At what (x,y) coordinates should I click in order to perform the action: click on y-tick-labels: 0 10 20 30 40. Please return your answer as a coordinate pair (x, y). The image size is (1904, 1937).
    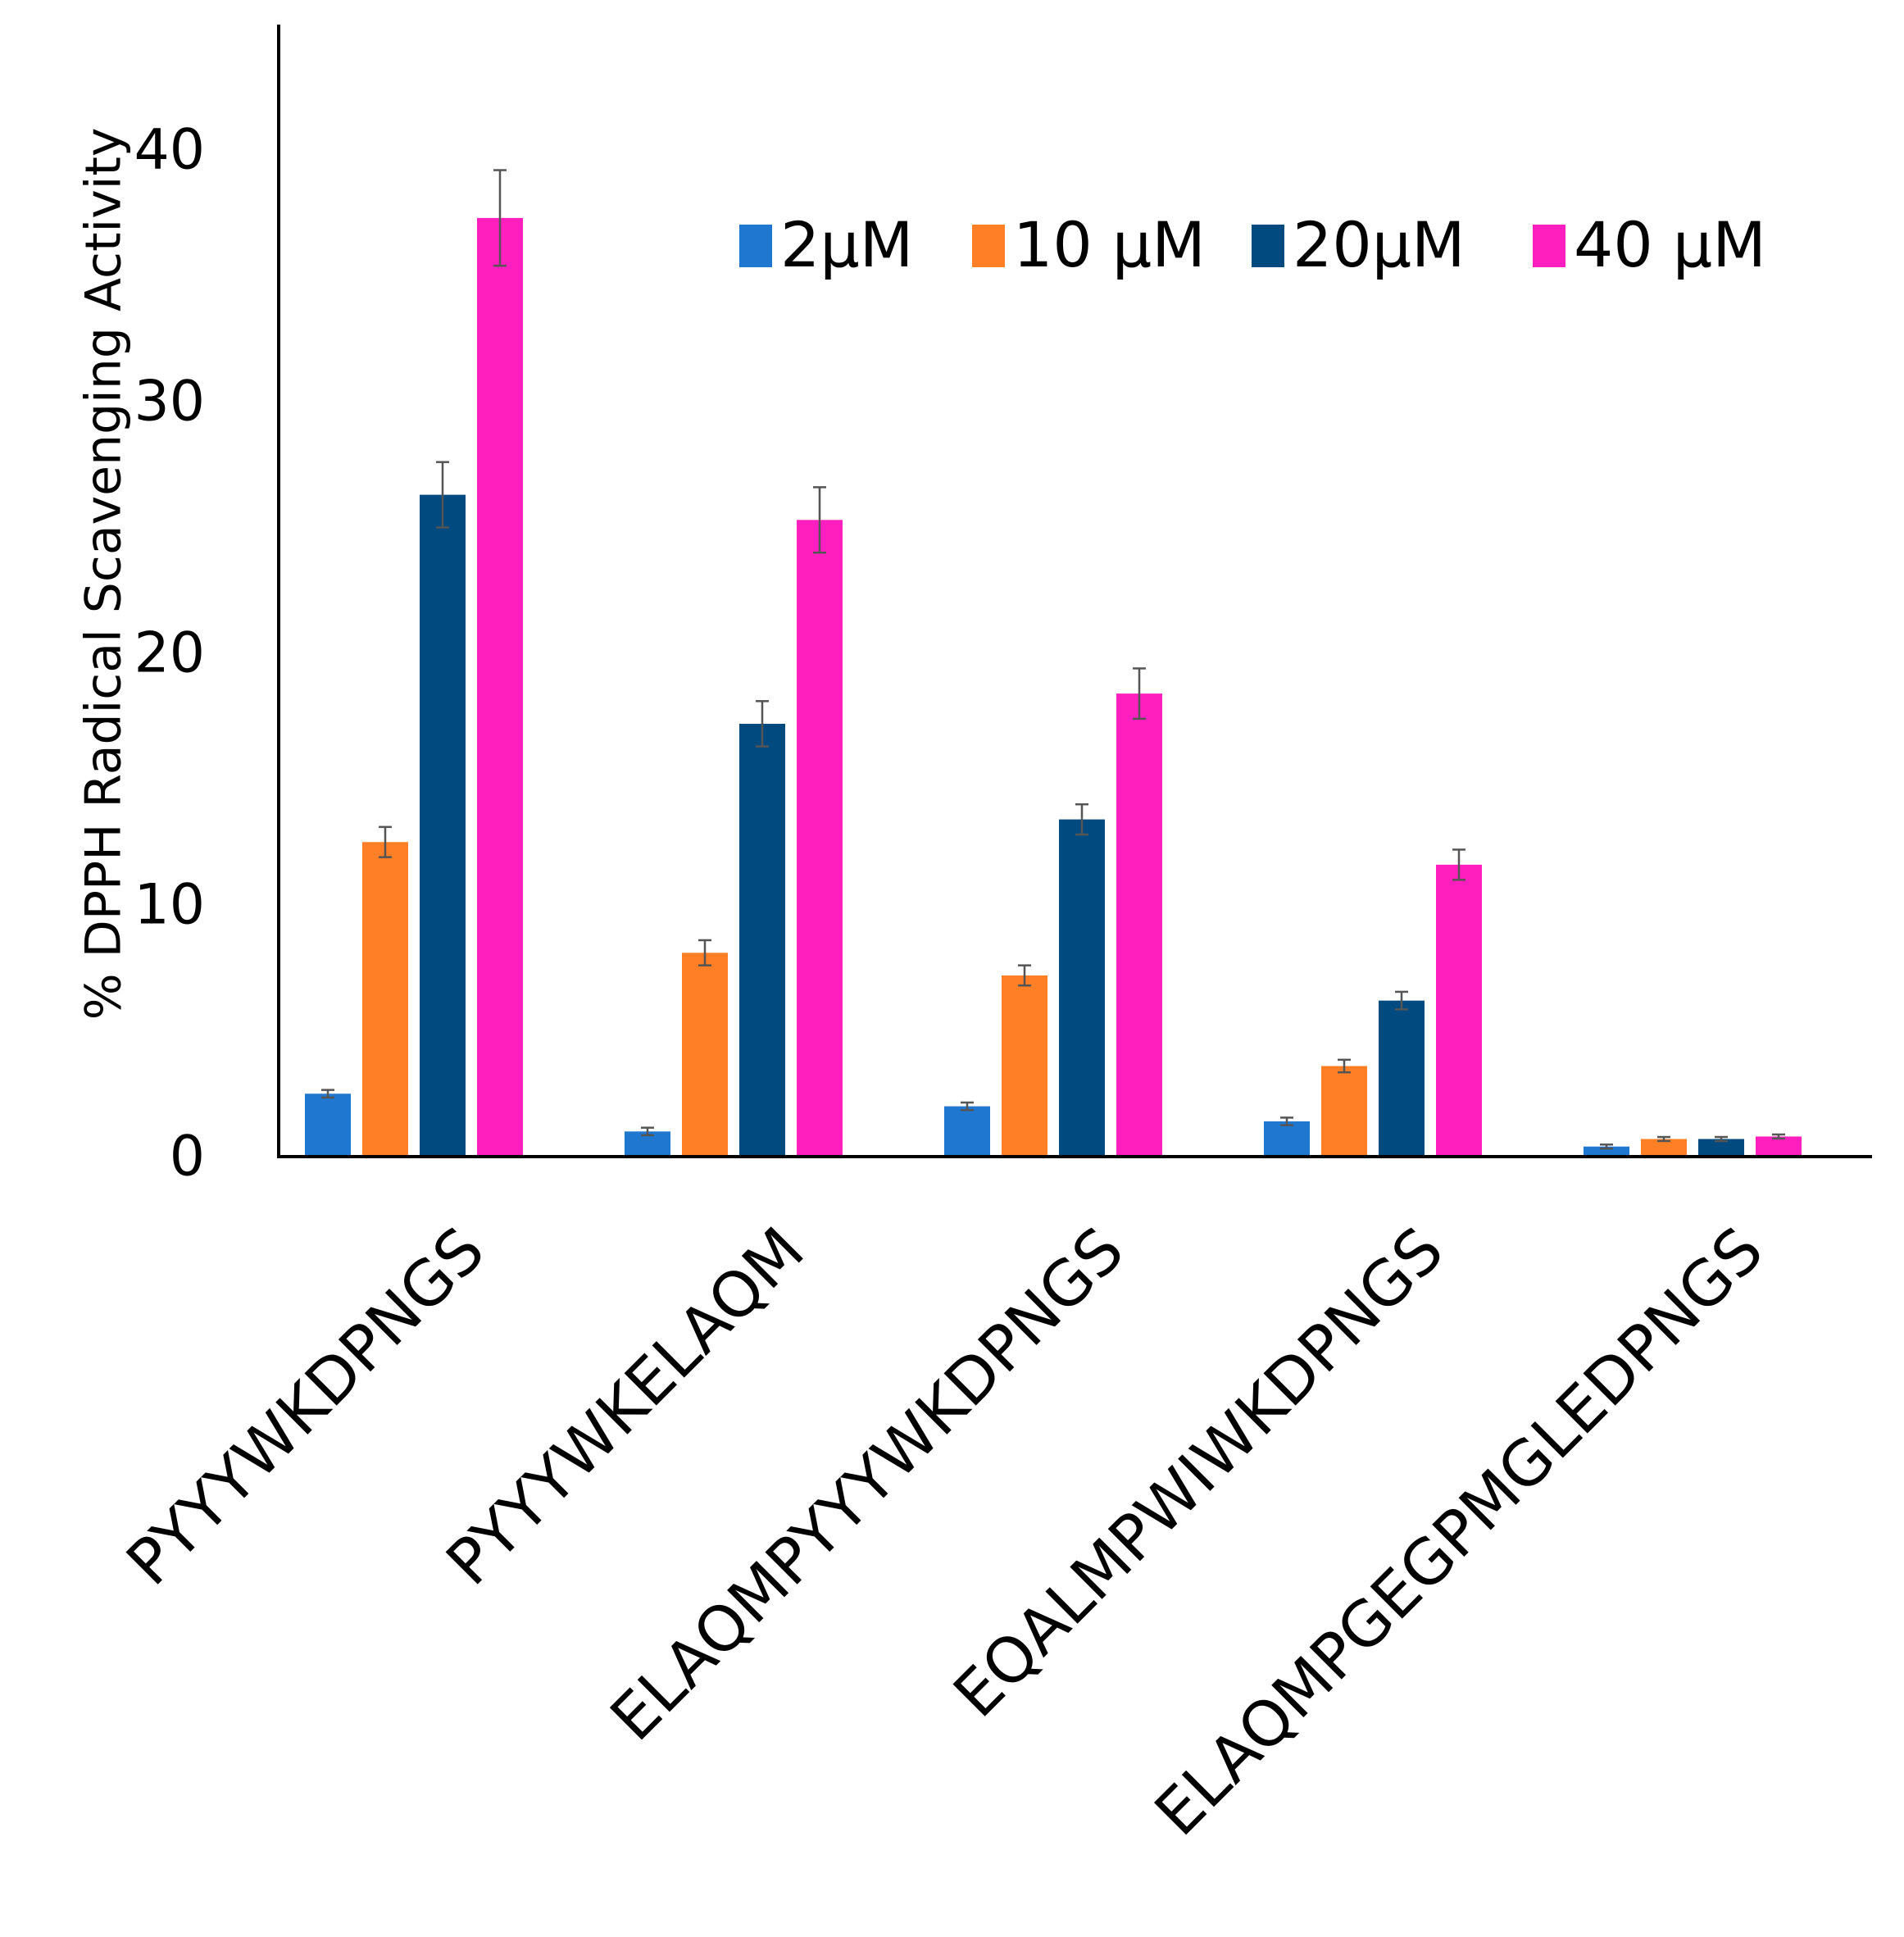
    Looking at the image, I should click on (170, 653).